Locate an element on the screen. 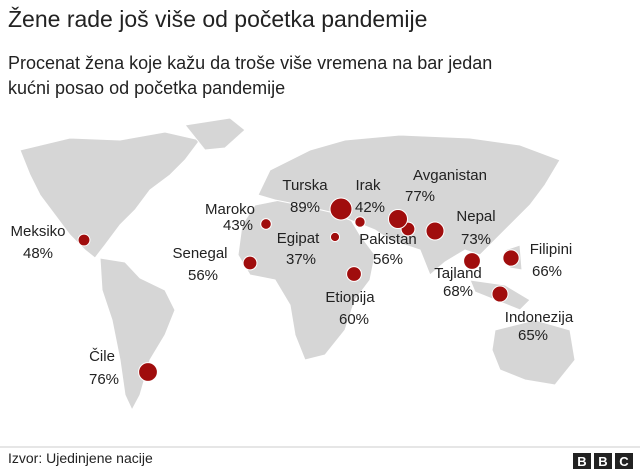 This screenshot has height=470, width=640. country-label: Indonezija is located at coordinates (539, 317).